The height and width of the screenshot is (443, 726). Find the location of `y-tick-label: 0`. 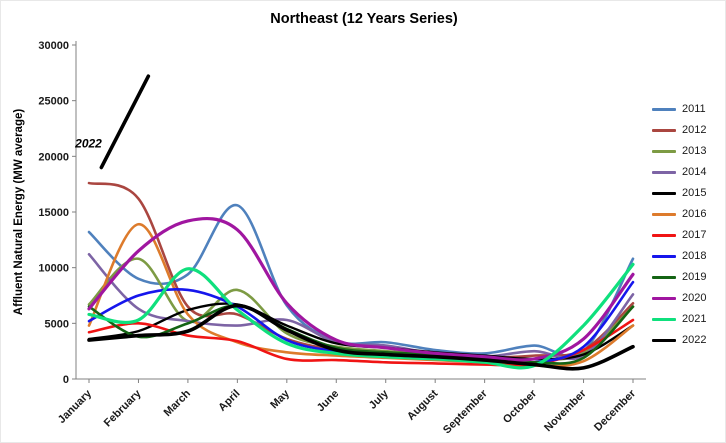

y-tick-label: 0 is located at coordinates (66, 380).